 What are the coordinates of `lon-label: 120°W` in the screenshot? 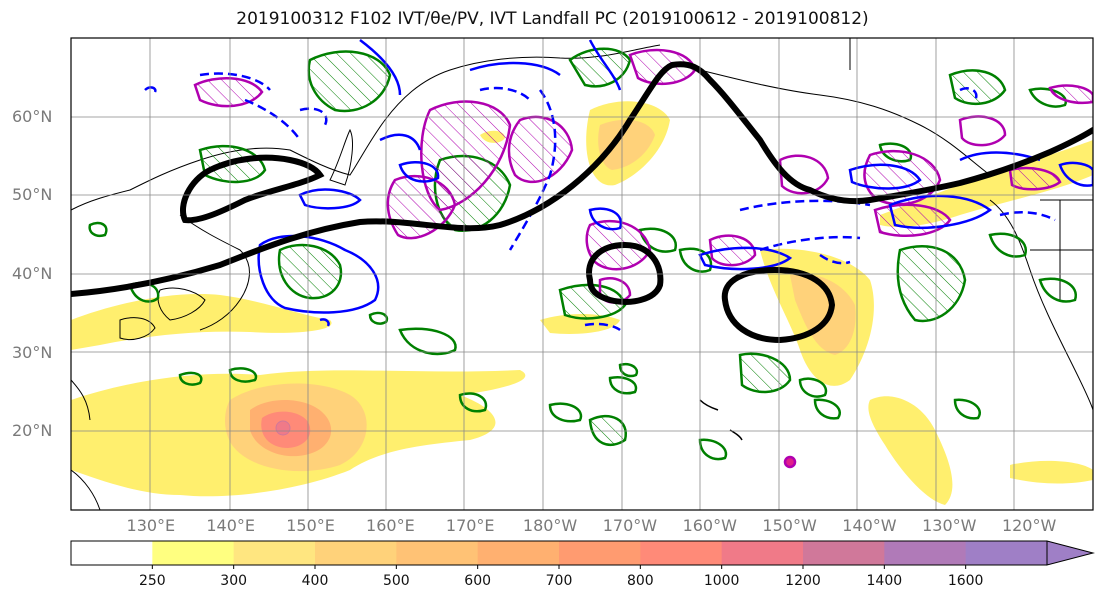 It's located at (1029, 525).